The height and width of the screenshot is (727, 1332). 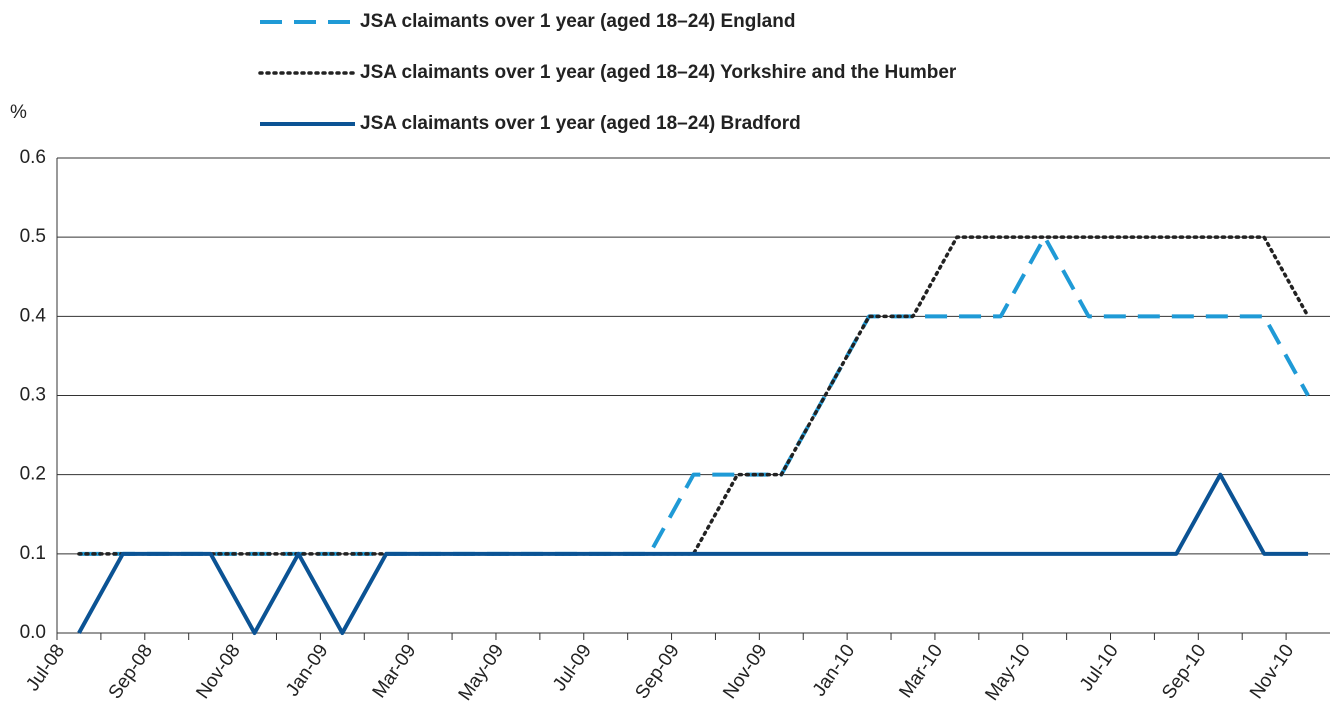 I want to click on y-tick-label: 0.4, so click(x=33, y=315).